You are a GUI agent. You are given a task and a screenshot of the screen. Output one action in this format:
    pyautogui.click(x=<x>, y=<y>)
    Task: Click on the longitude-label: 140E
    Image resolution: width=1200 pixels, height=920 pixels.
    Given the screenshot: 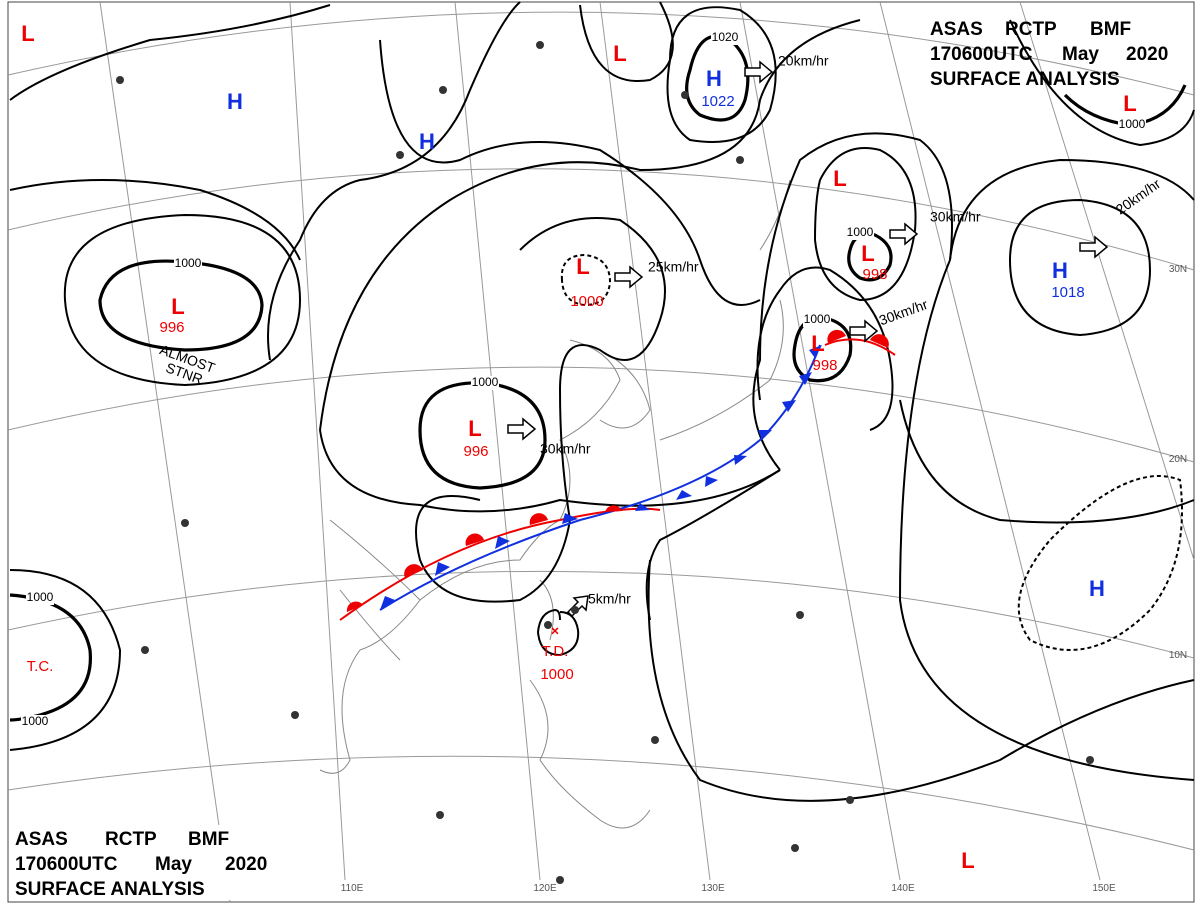 What is the action you would take?
    pyautogui.click(x=903, y=888)
    